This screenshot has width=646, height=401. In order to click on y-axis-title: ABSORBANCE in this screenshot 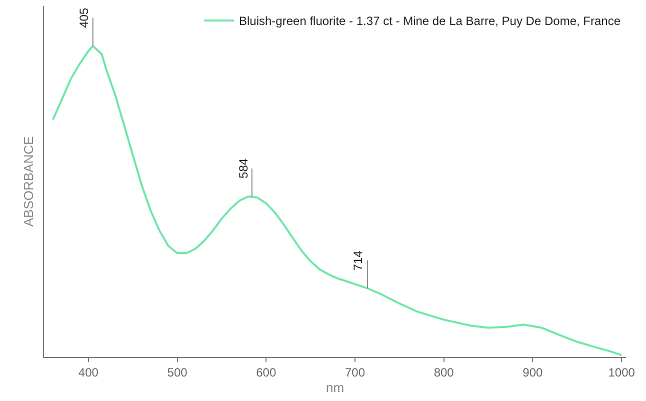, I will do `click(28, 181)`.